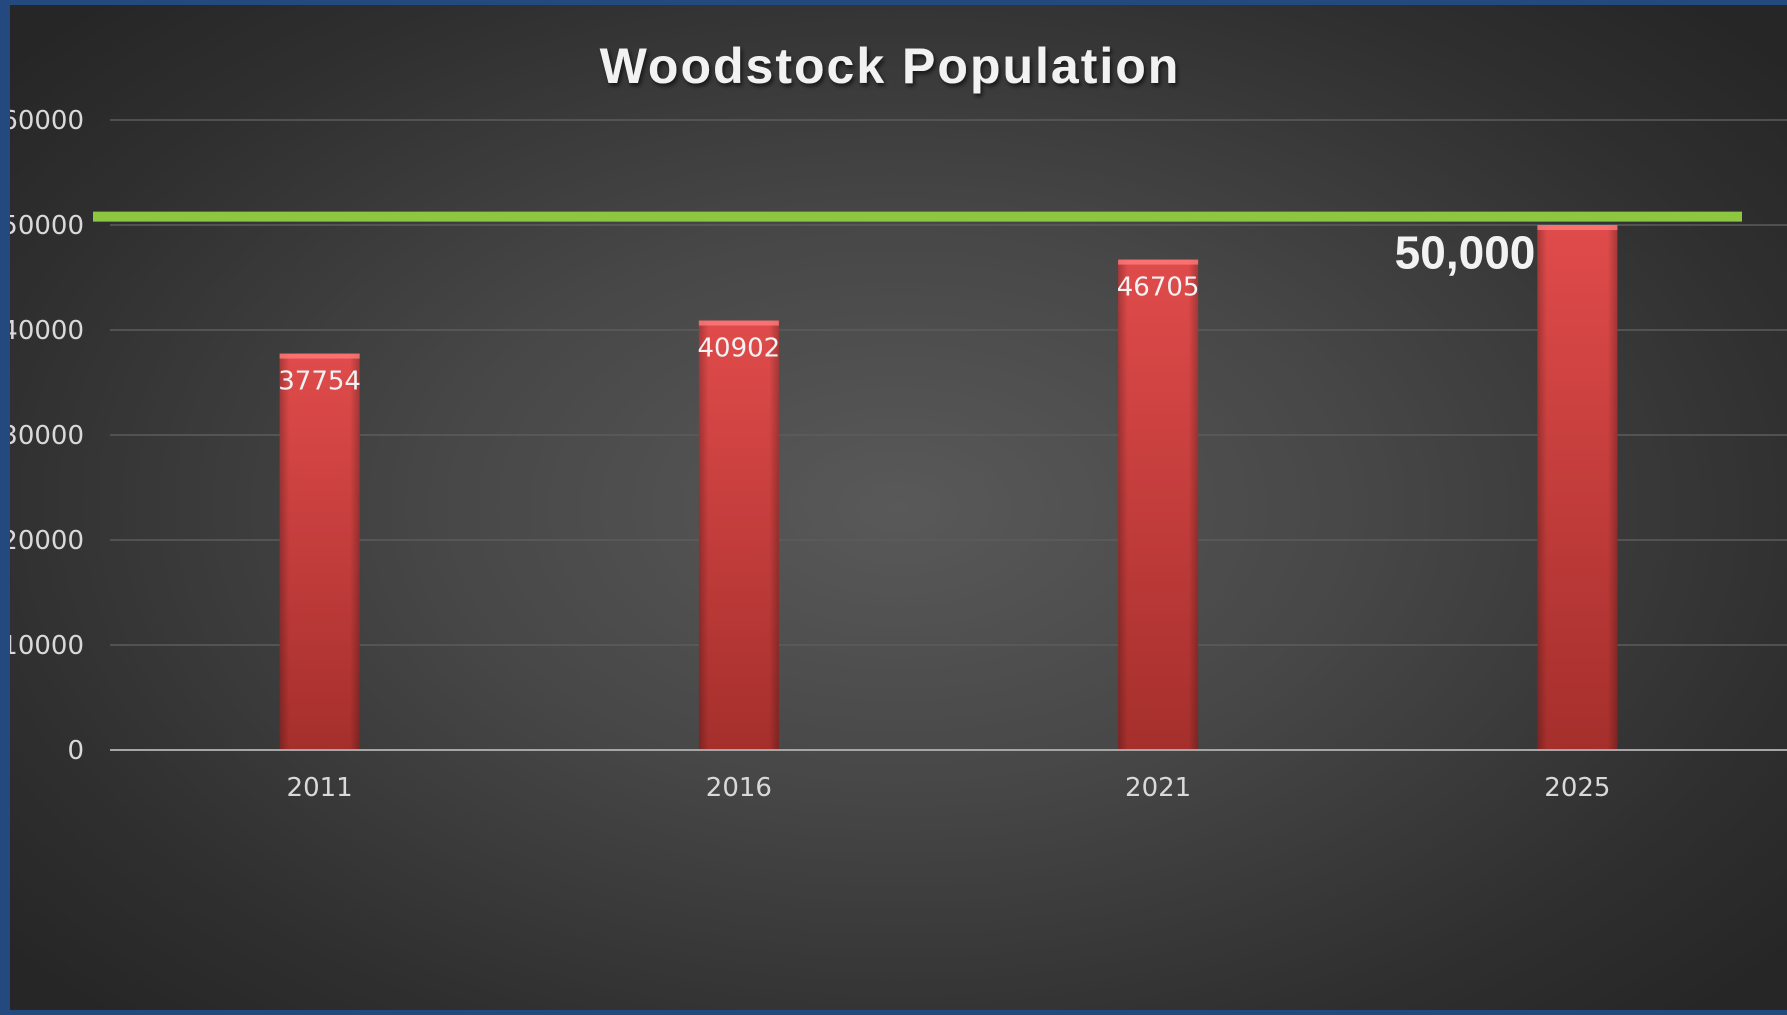 This screenshot has width=1787, height=1015. Describe the element at coordinates (47, 541) in the screenshot. I see `y-tick-label: 20000` at that location.